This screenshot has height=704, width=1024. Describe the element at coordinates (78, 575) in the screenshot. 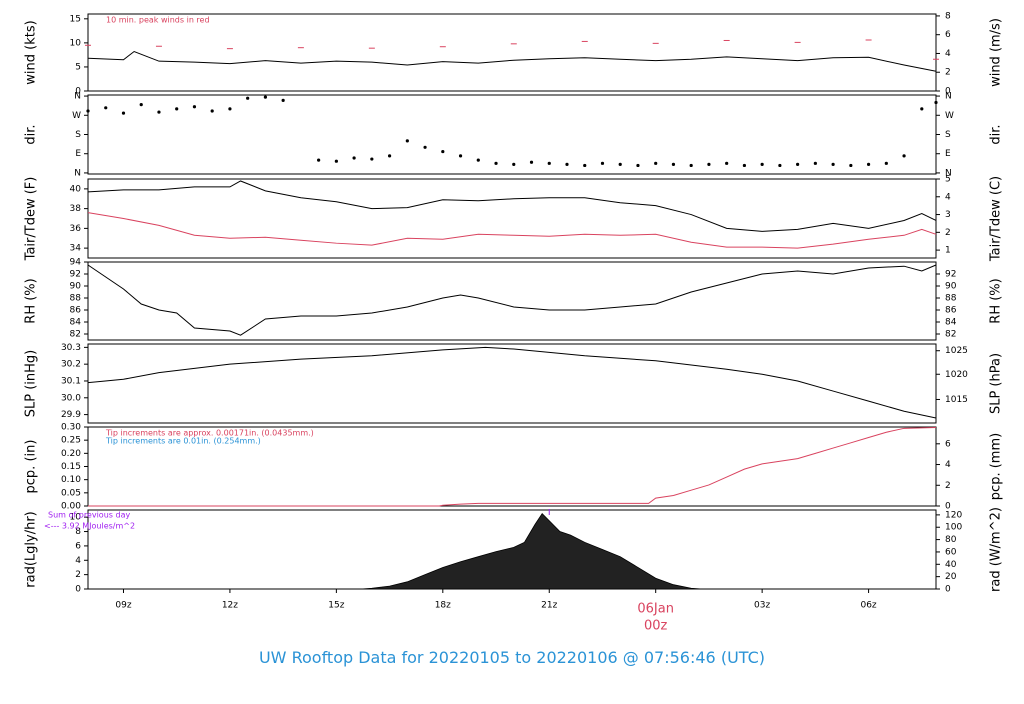

I see `rad-ytick-label: 2` at that location.